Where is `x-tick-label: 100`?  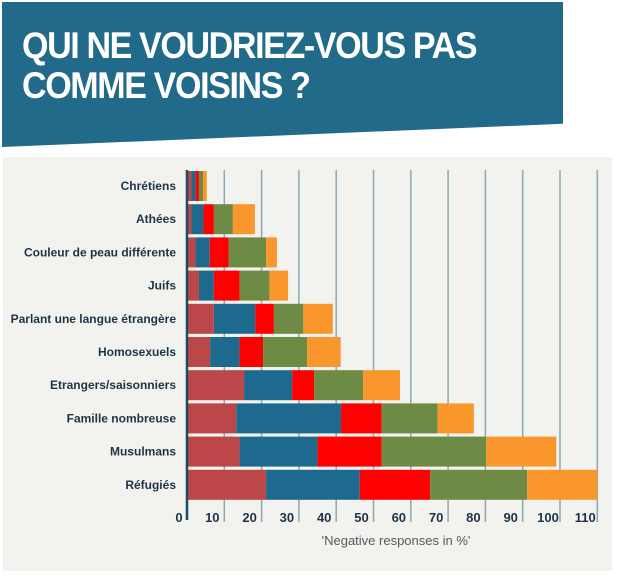 x-tick-label: 100 is located at coordinates (548, 517).